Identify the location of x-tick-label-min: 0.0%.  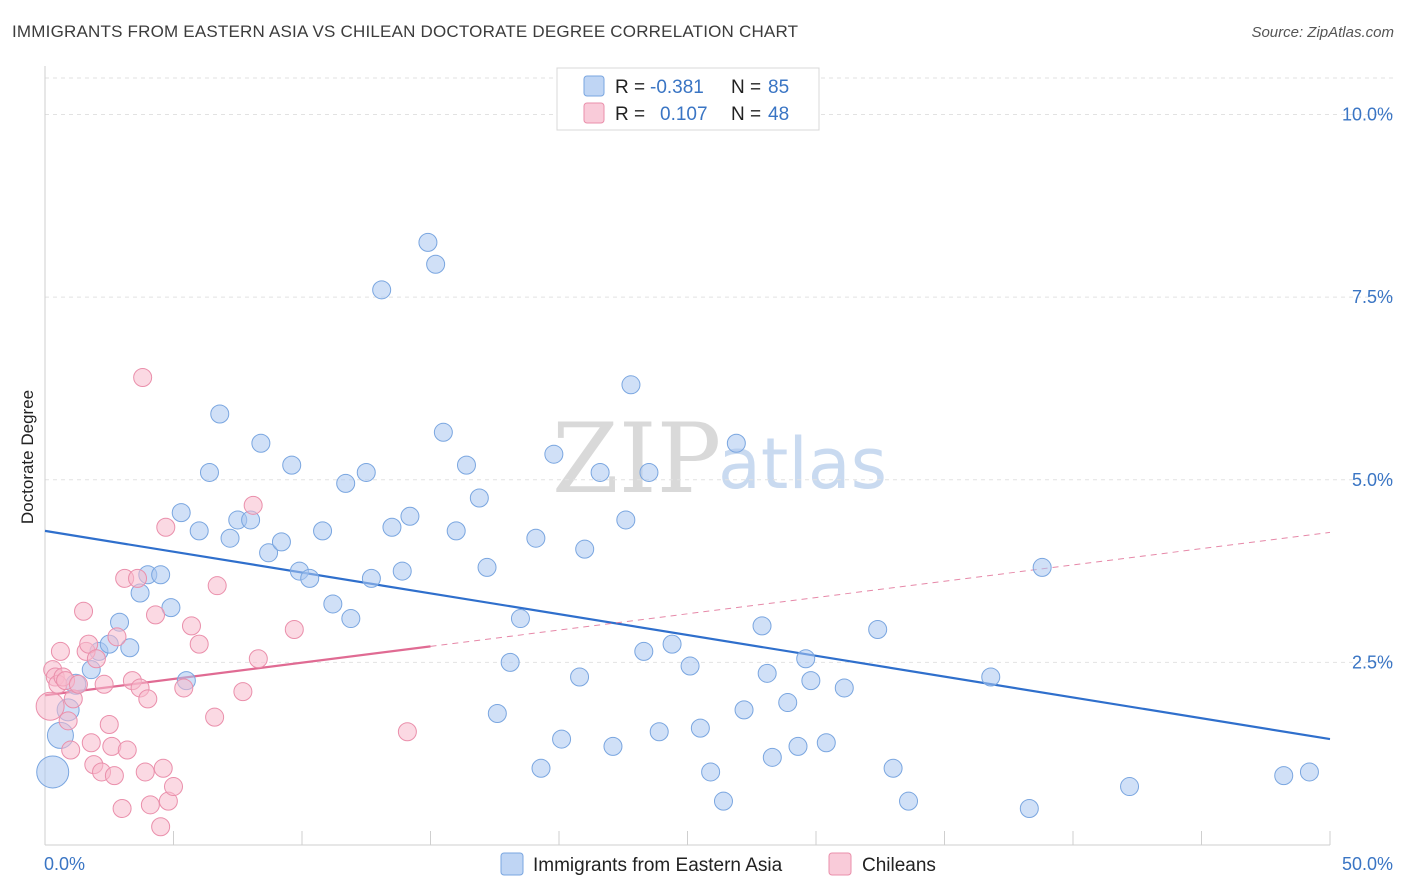
(64, 864).